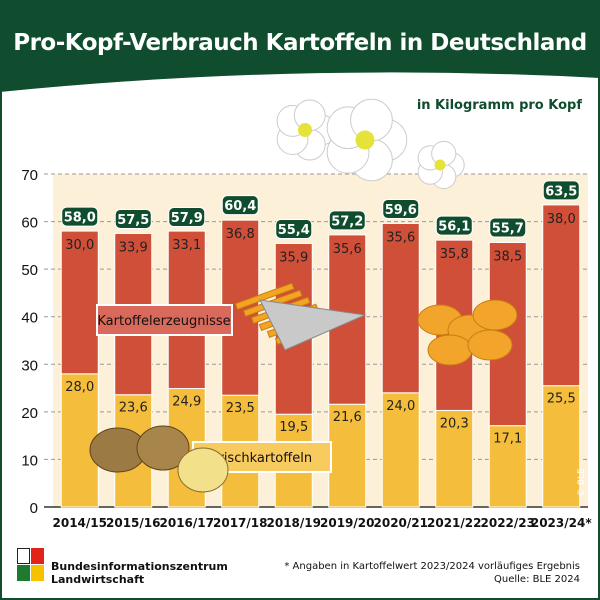 This screenshot has width=600, height=600. I want to click on x-tick-label: 2016/17, so click(187, 523).